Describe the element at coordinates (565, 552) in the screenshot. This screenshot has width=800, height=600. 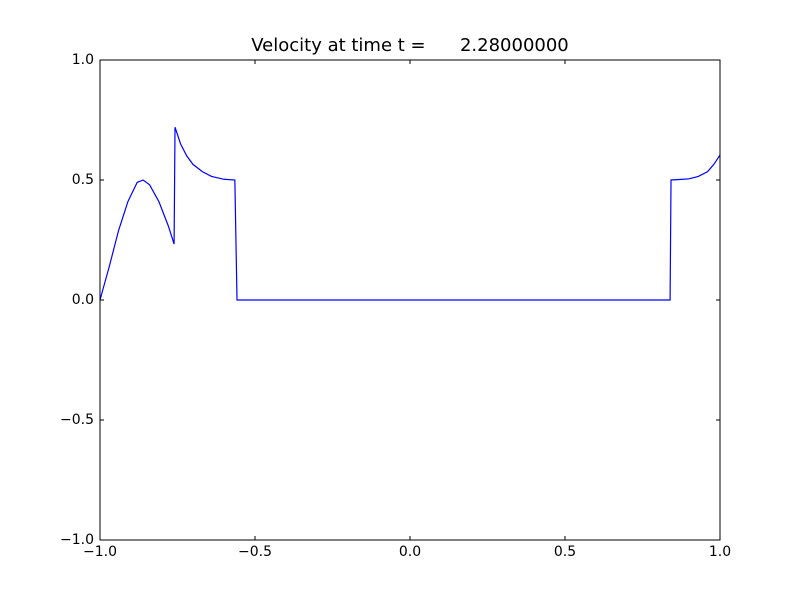
I see `x-tick-label: 0.5` at that location.